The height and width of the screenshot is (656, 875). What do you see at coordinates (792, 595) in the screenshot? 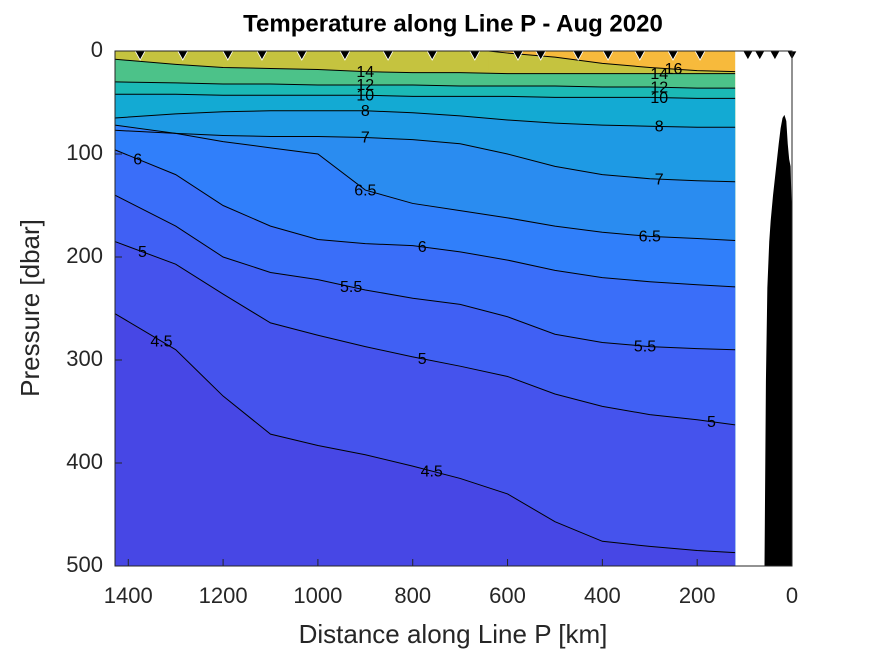
I see `x-tick-label: 0` at bounding box center [792, 595].